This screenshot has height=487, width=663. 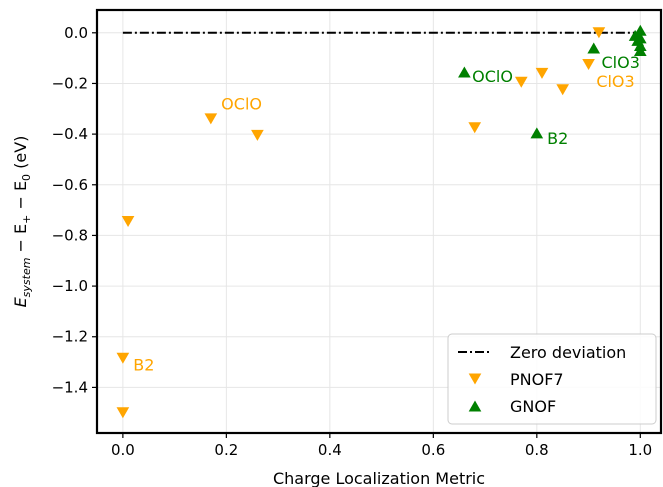 What do you see at coordinates (379, 478) in the screenshot?
I see `x-axis-label: Charge Localization Metric` at bounding box center [379, 478].